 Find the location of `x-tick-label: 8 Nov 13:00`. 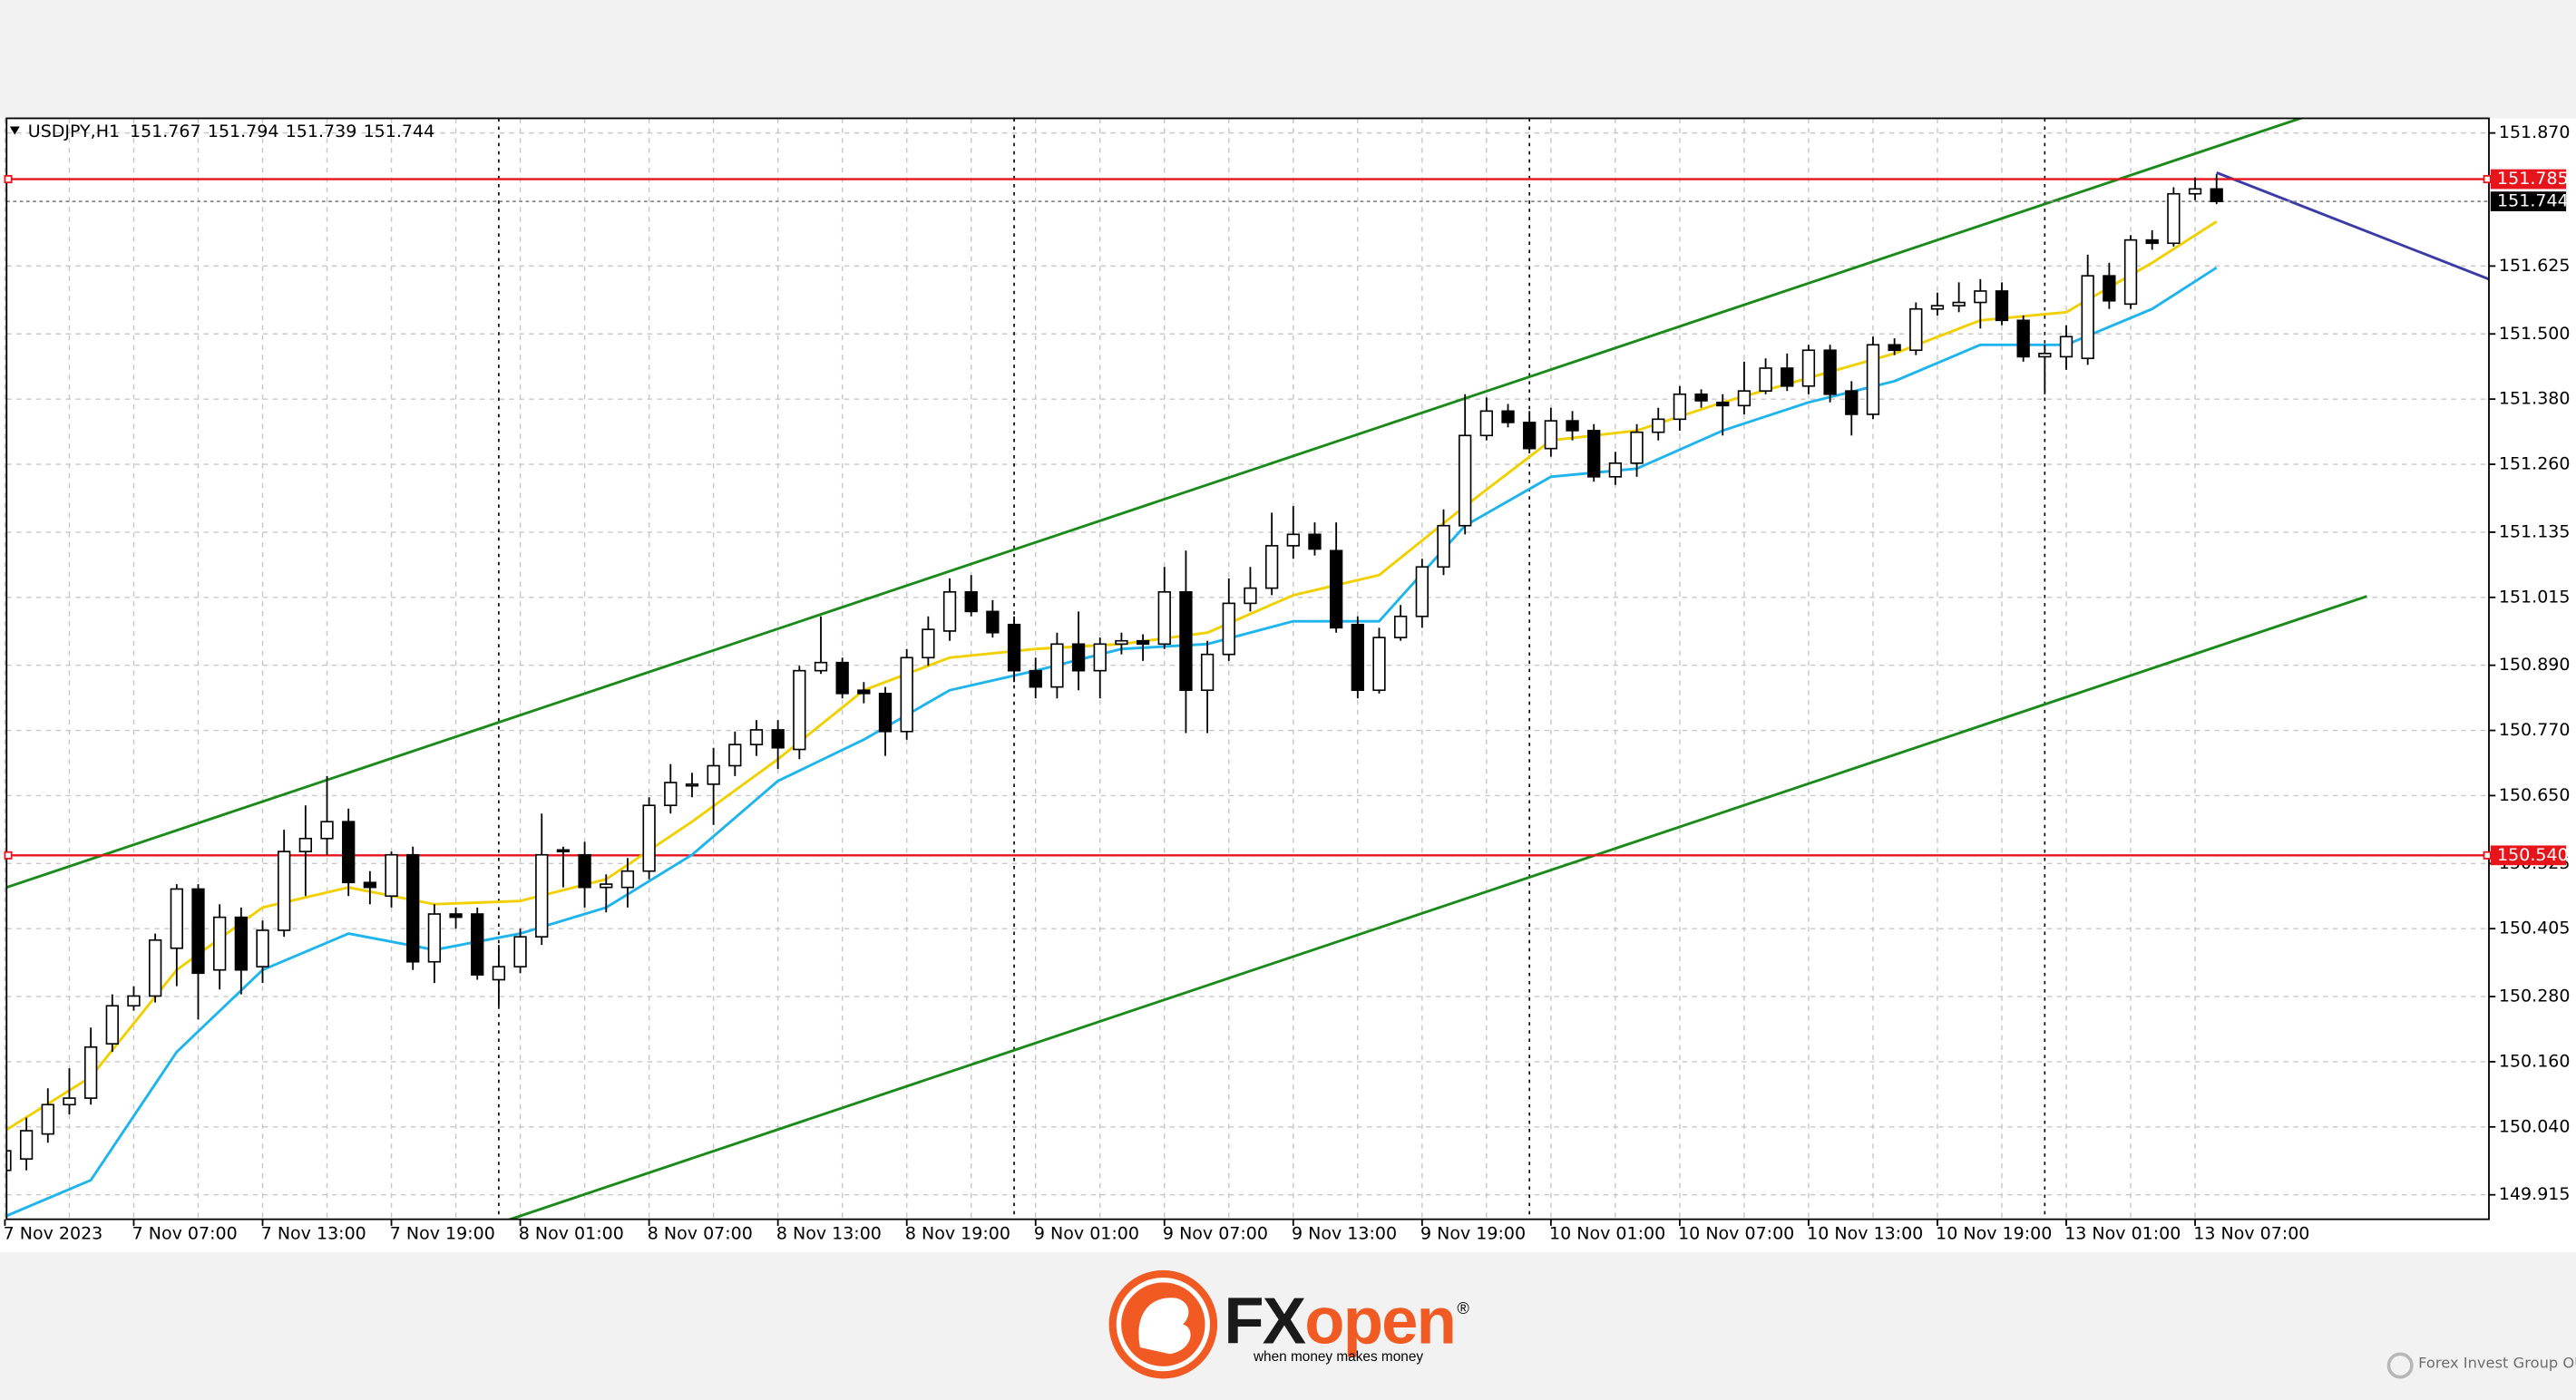

x-tick-label: 8 Nov 13:00 is located at coordinates (829, 1233).